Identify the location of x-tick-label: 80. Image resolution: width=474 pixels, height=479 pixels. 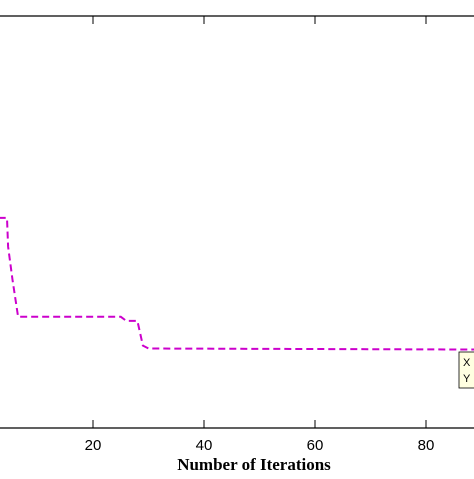
(426, 445).